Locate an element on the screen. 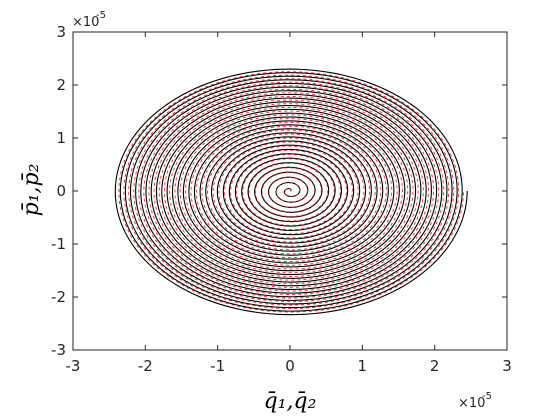 The width and height of the screenshot is (560, 420). x-tick-labels: -3 -2 -1 0 1 2 3 is located at coordinates (289, 366).